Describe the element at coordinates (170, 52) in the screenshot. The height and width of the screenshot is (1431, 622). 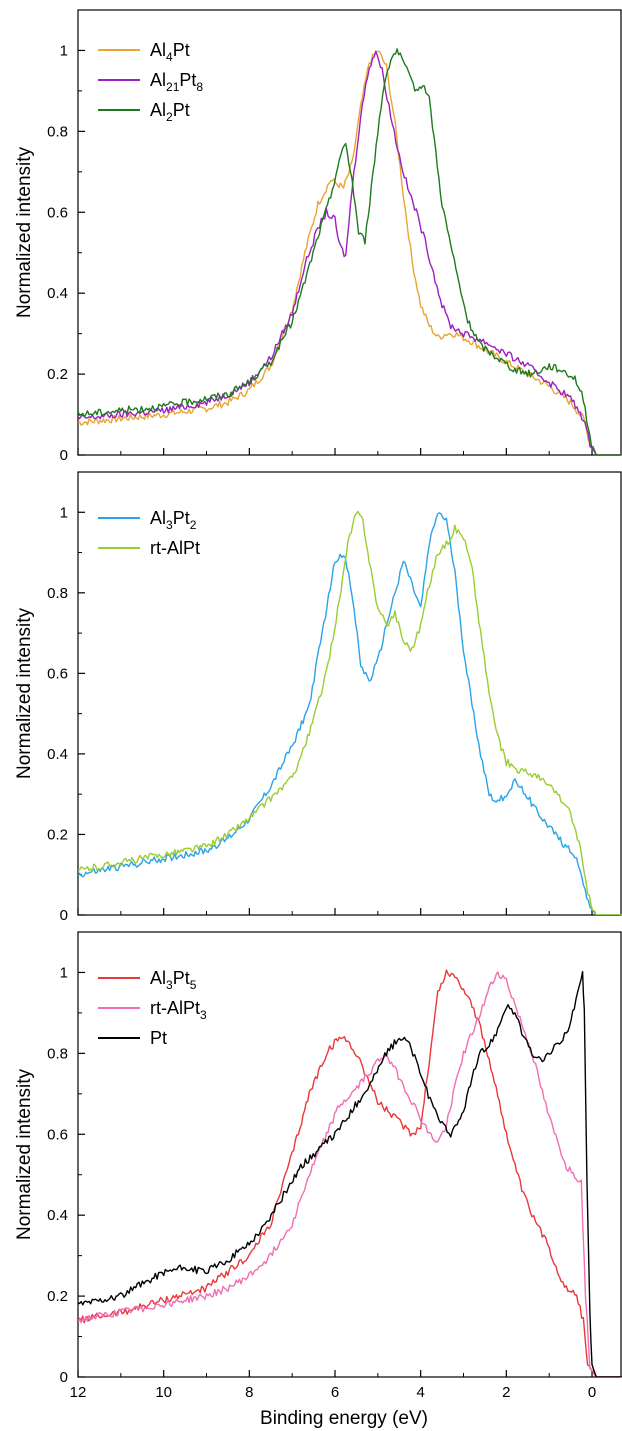
I see `legend-label: Al4Pt` at that location.